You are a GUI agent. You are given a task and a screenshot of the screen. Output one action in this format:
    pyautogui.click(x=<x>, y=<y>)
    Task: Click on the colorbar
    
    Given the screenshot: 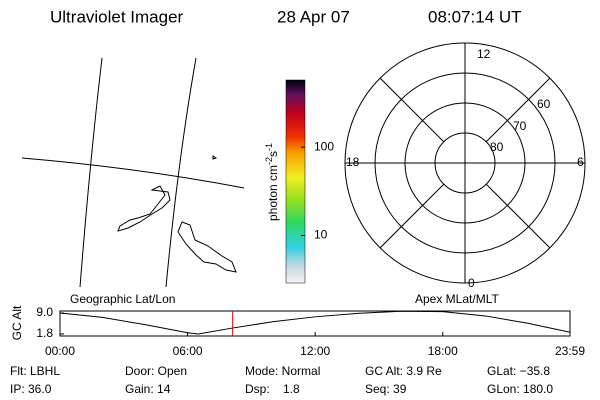 What is the action you would take?
    pyautogui.click(x=295, y=181)
    